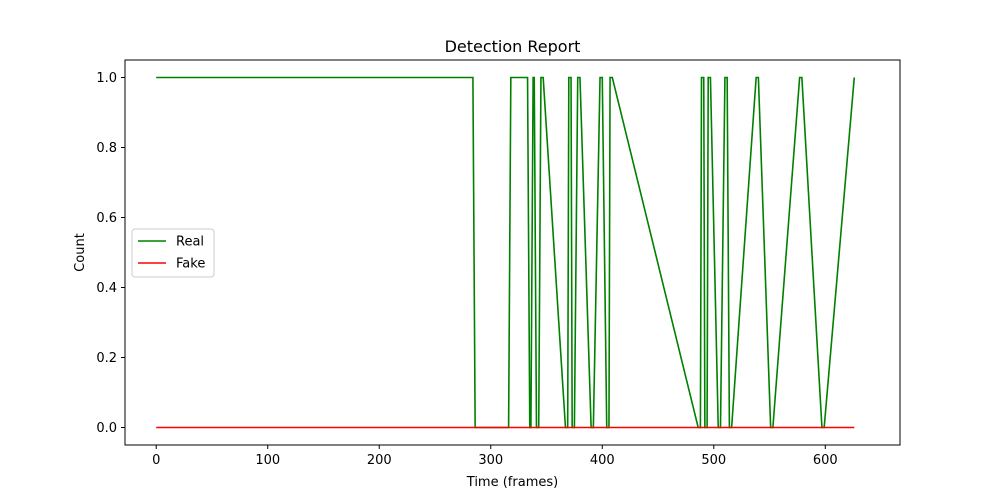 Image resolution: width=1000 pixels, height=500 pixels. I want to click on y-tick-label: 0.8, so click(106, 148).